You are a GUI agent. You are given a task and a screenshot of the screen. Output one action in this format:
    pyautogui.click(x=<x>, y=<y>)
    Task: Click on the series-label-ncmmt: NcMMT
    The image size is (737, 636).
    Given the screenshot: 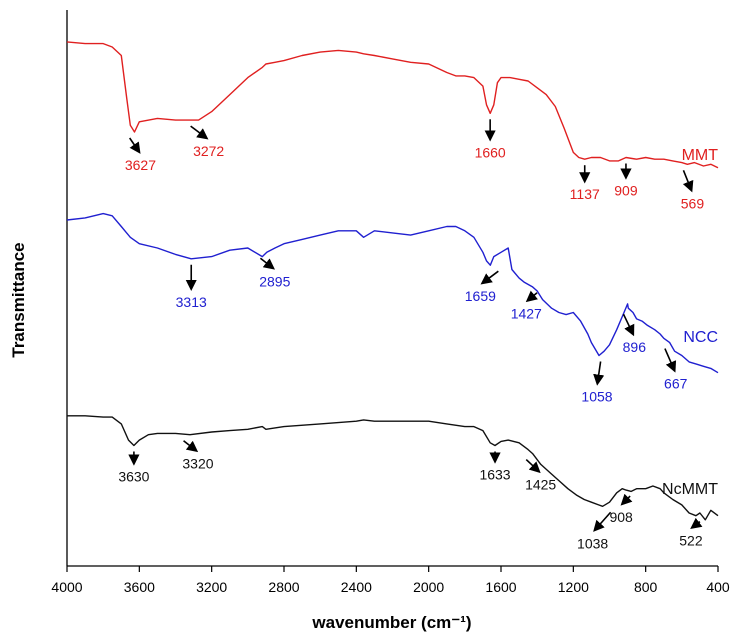 What is the action you would take?
    pyautogui.click(x=690, y=489)
    